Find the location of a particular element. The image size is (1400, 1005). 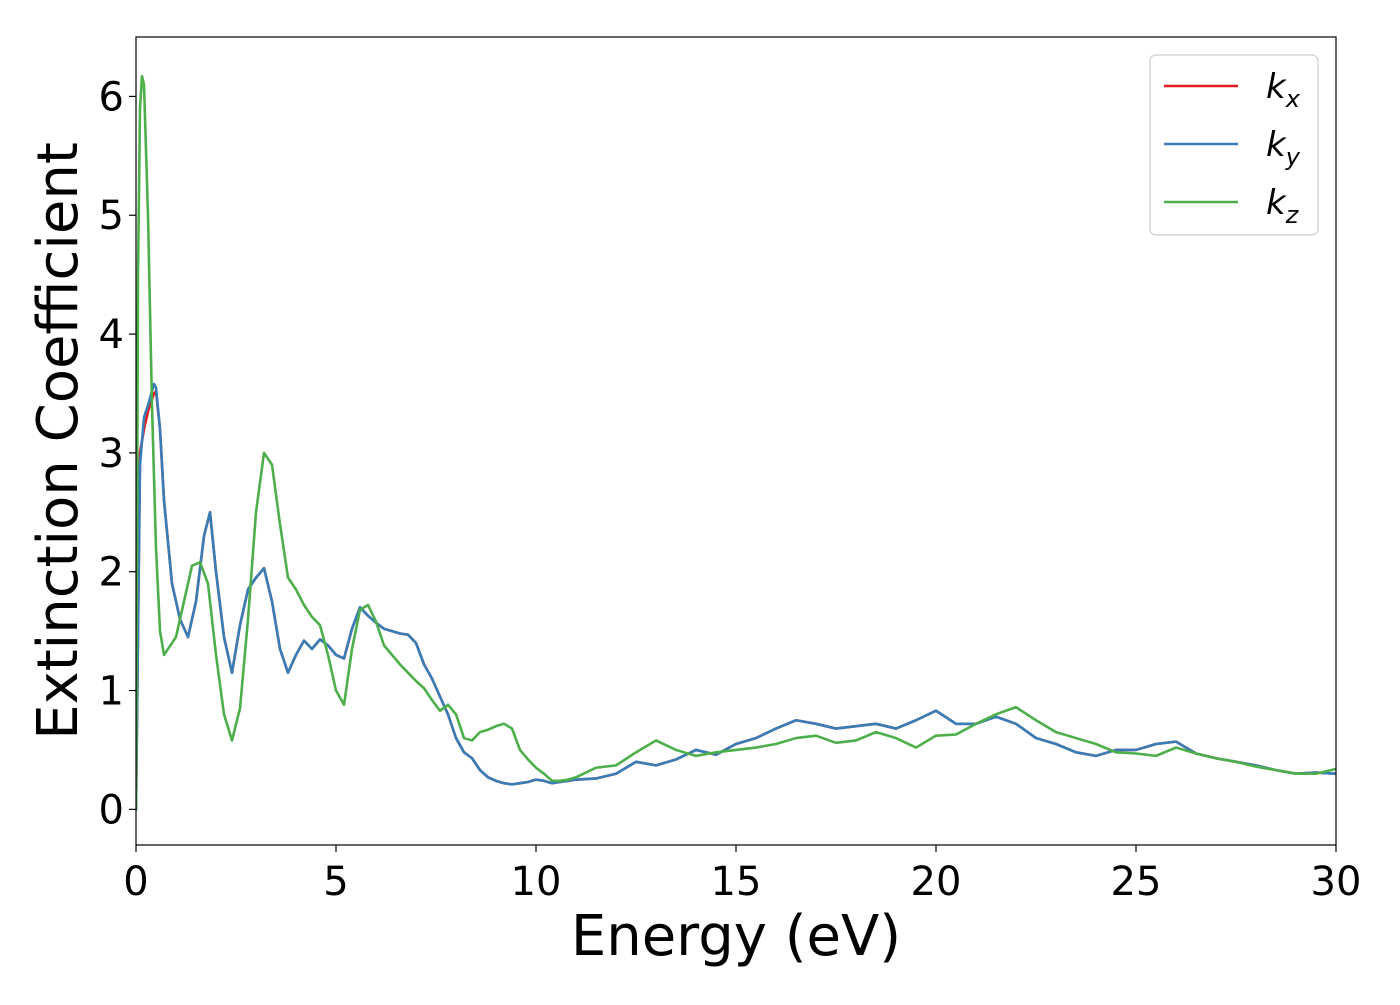

y-axis-title: Extinction Coefficient is located at coordinates (58, 441).